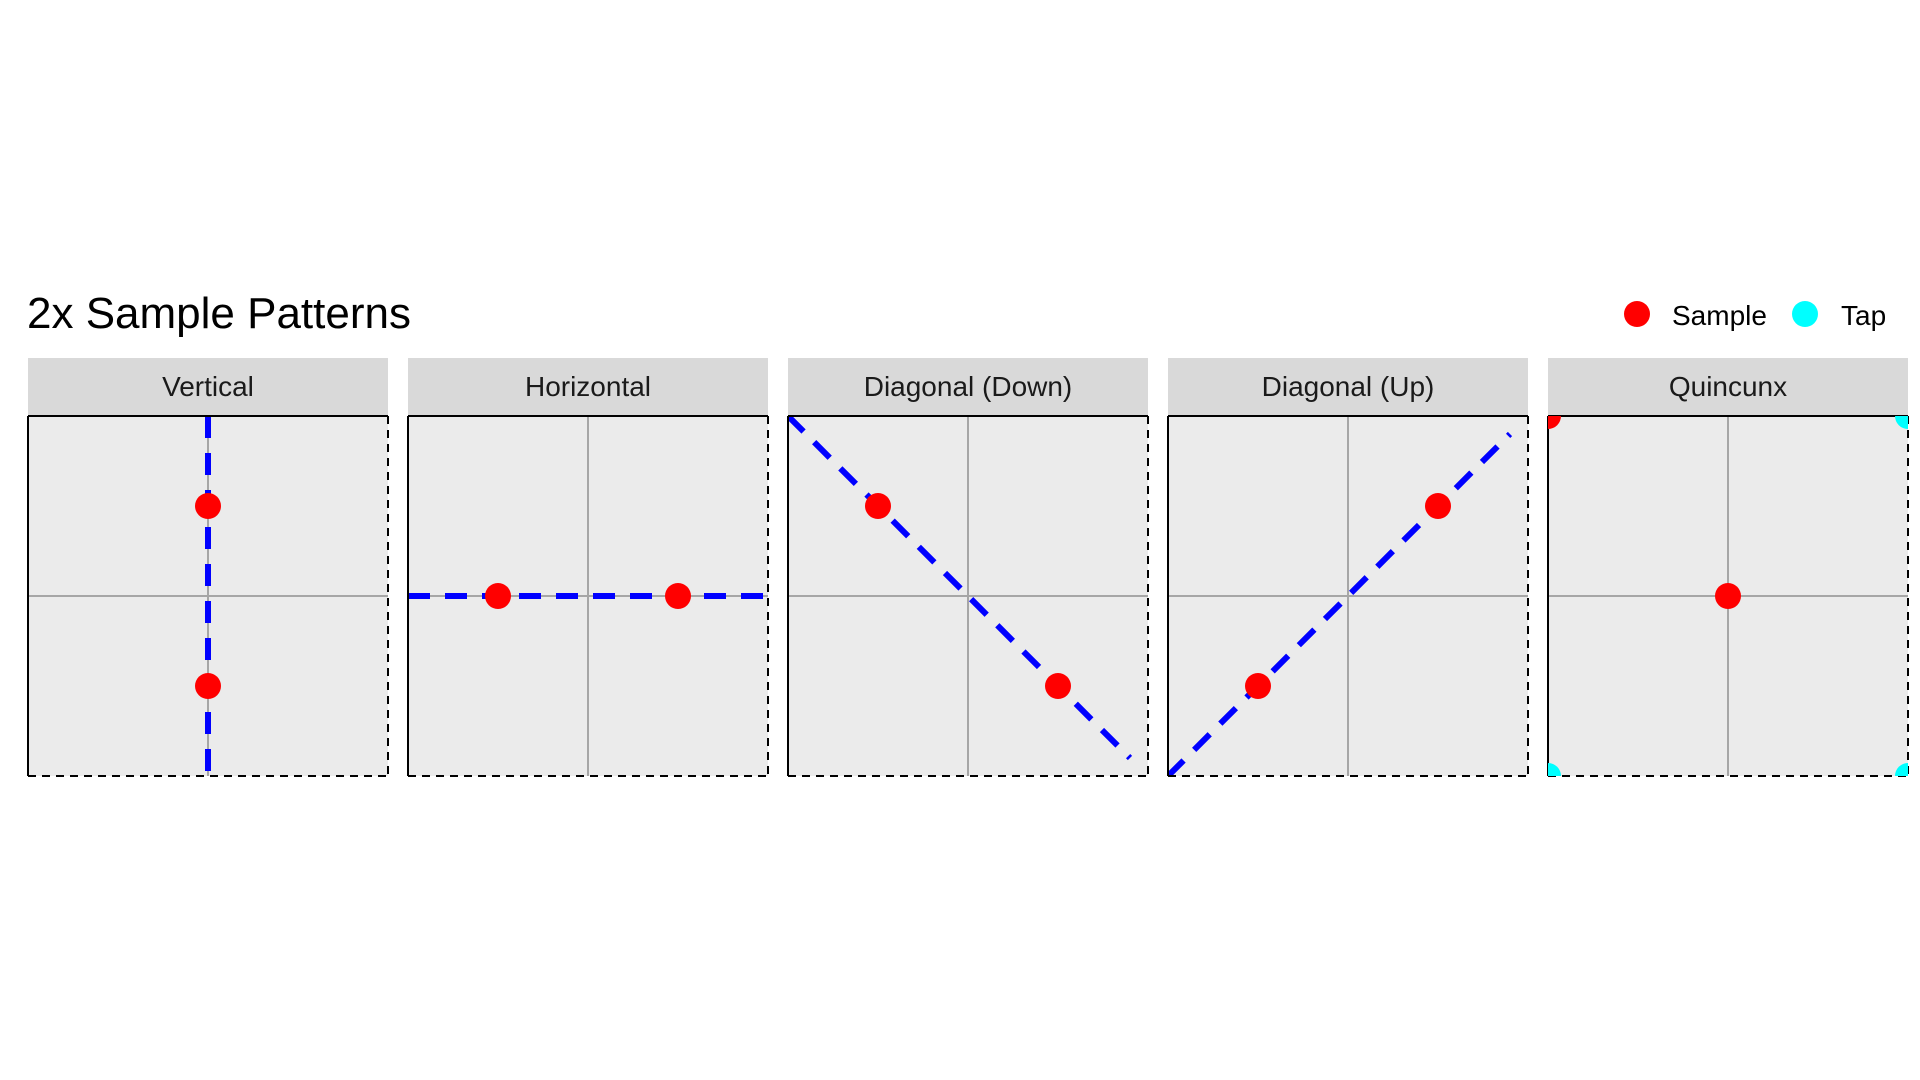 This screenshot has width=1920, height=1080. I want to click on strip-label: Diagonal (Up), so click(1348, 386).